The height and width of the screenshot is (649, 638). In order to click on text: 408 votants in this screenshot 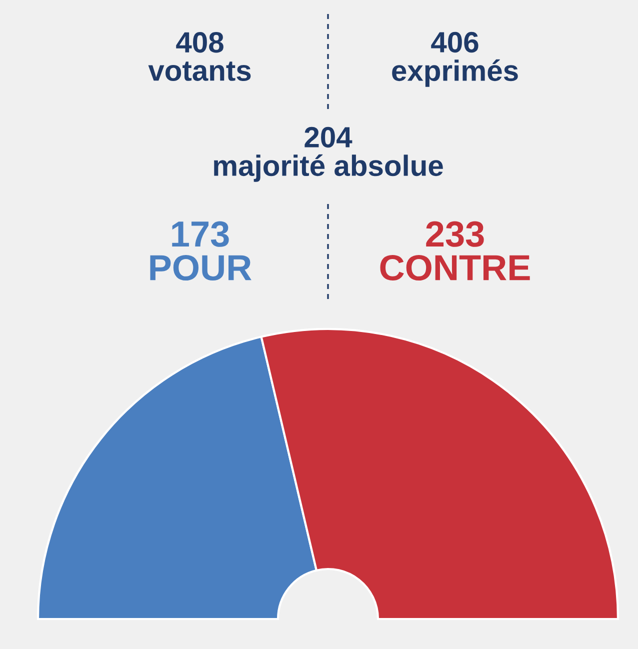, I will do `click(199, 56)`.